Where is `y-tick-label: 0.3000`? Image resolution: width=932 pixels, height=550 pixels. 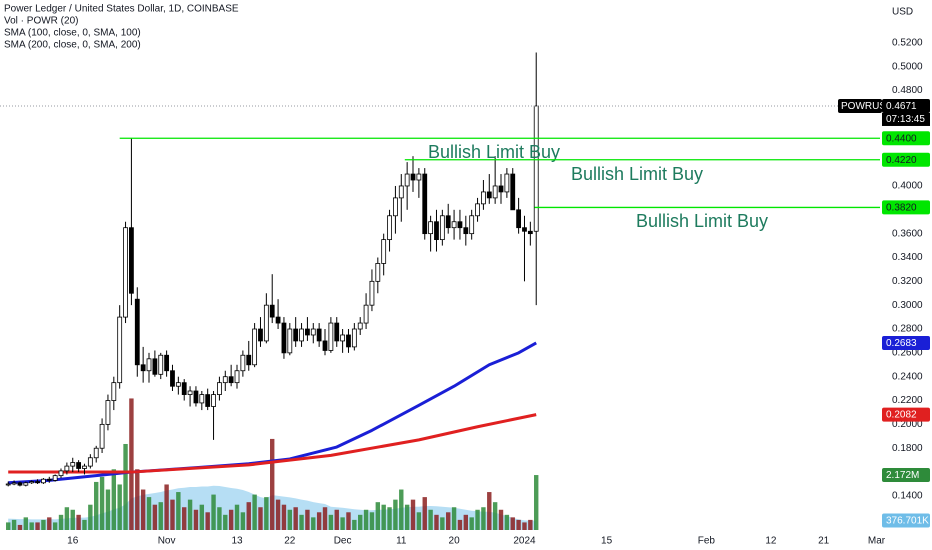
y-tick-label: 0.3000 is located at coordinates (907, 305).